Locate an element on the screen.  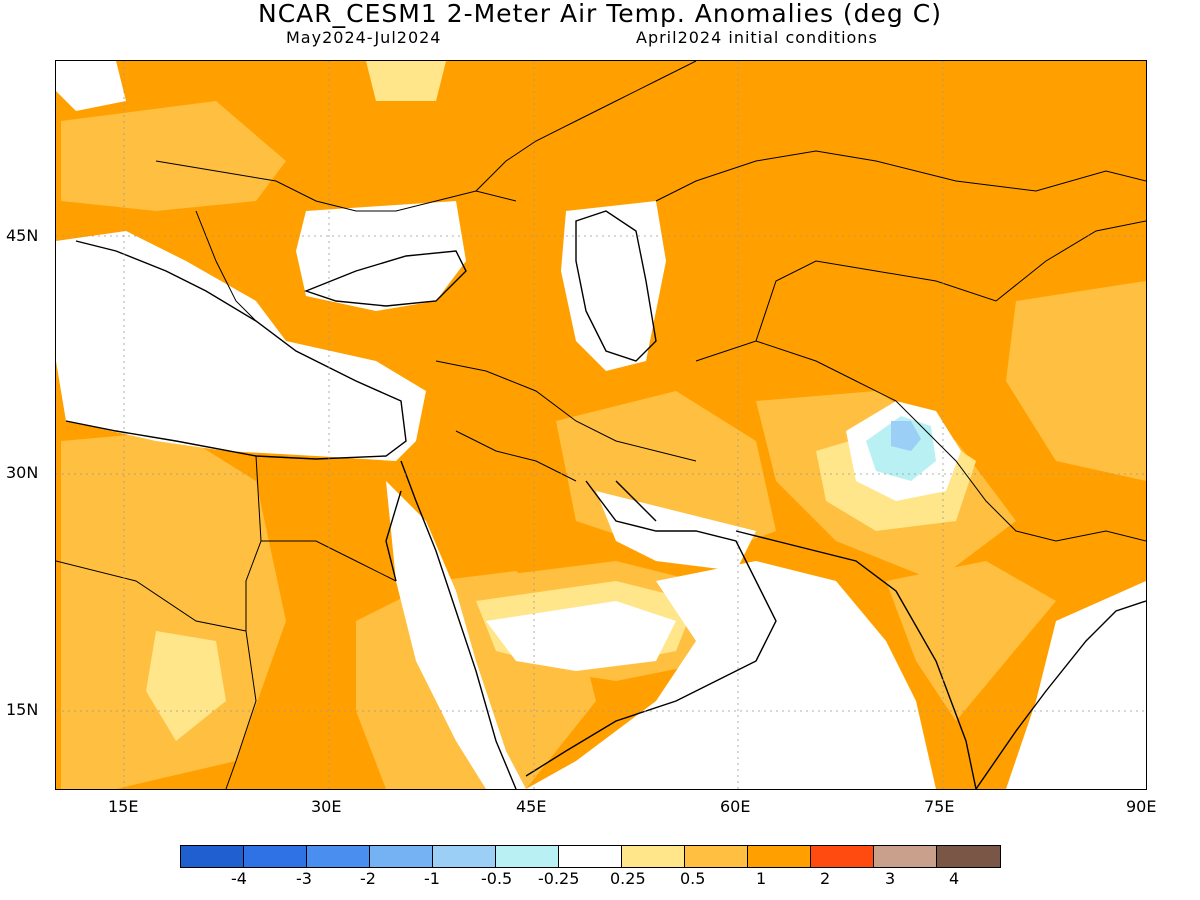
colorbar-label: -1 is located at coordinates (432, 878).